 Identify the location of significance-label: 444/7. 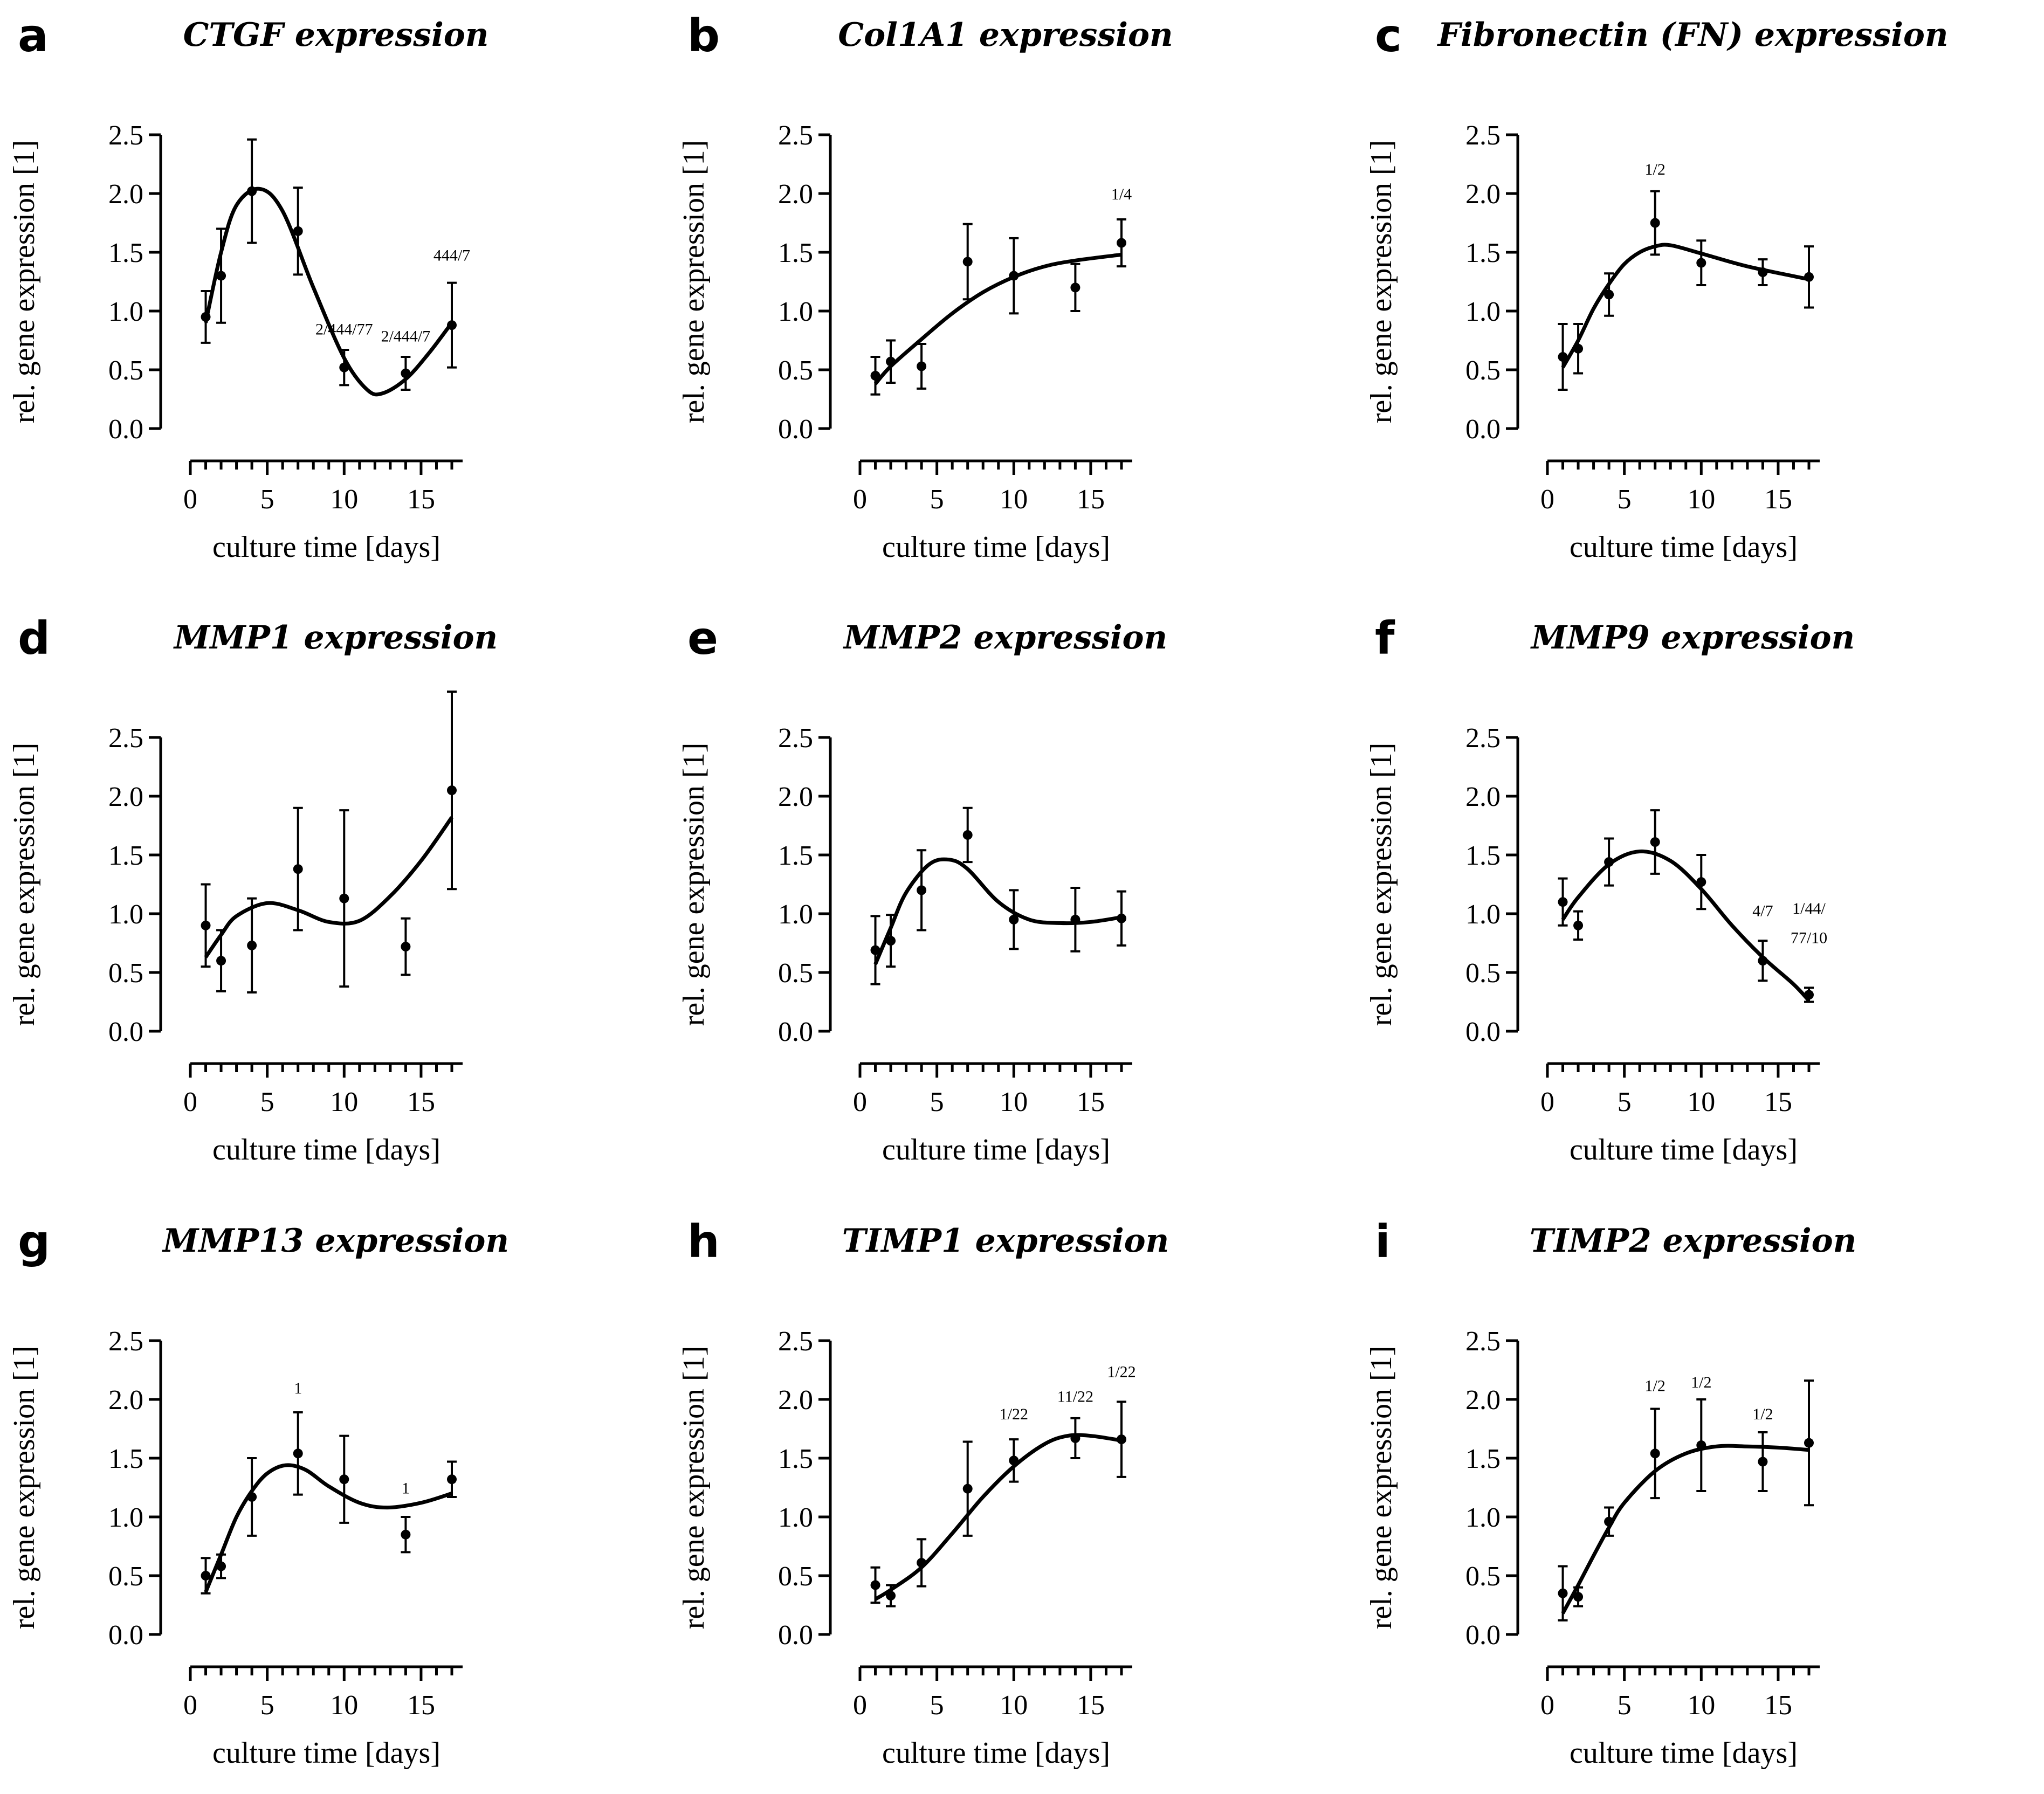
(451, 255).